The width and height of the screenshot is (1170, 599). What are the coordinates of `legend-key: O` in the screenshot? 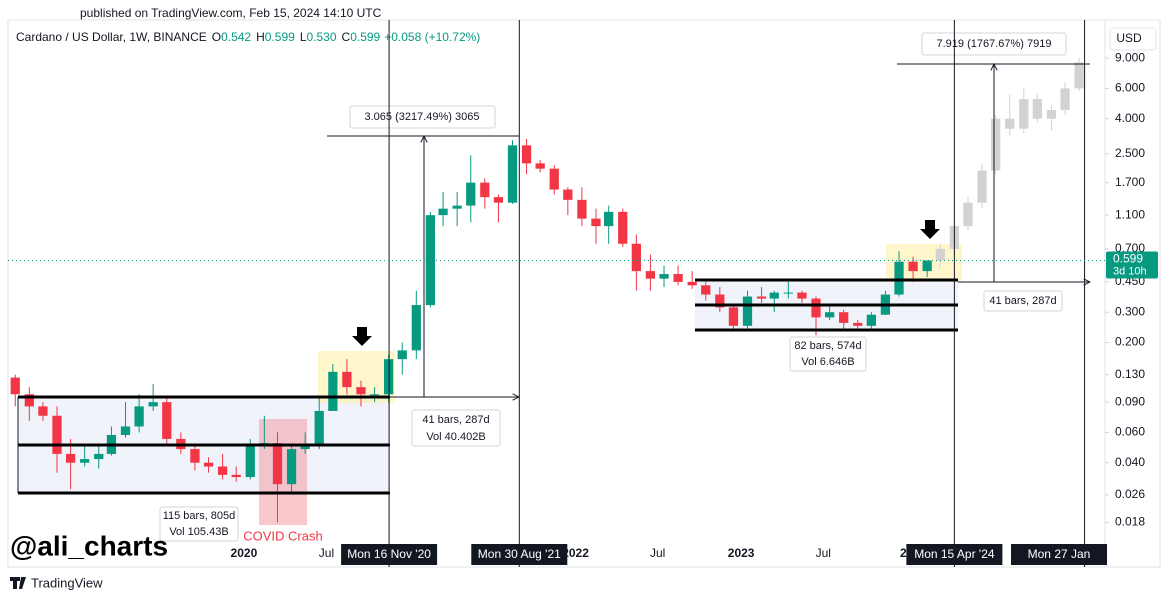 It's located at (216, 37).